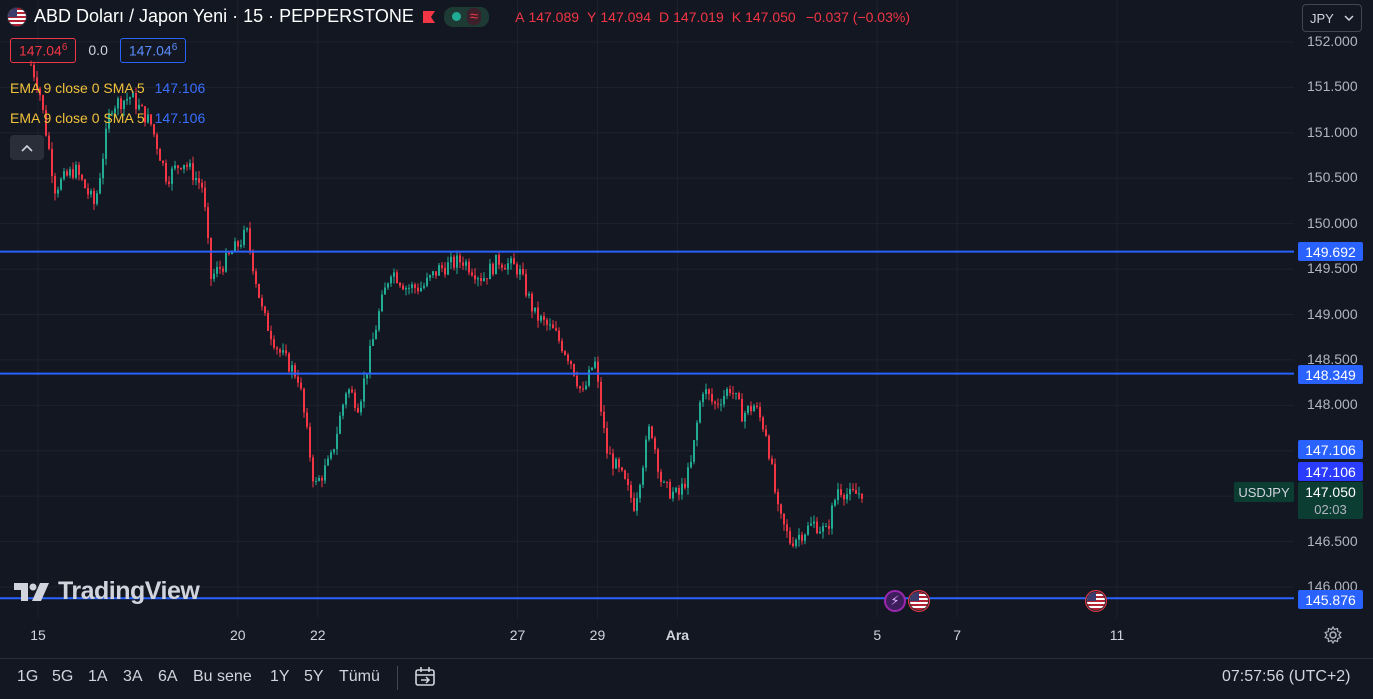 Image resolution: width=1373 pixels, height=699 pixels. I want to click on indicator-legend-1: EMA 9 close 0 SMA 5 147.106, so click(107, 88).